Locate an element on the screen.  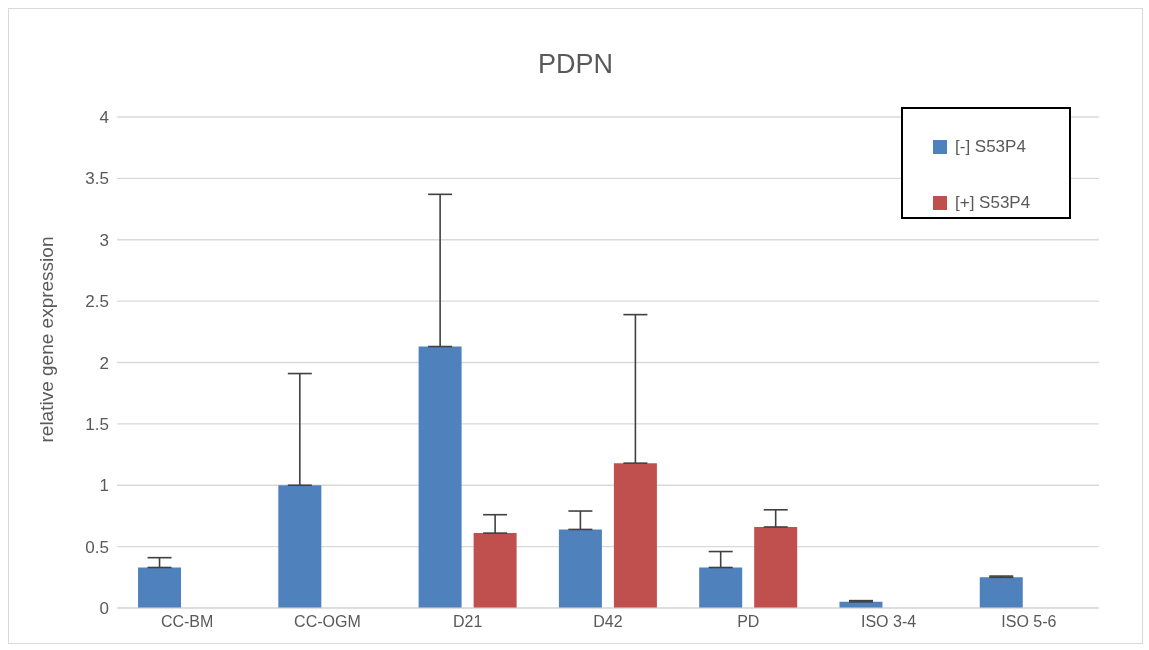
y-tick-label: 2 is located at coordinates (104, 363).